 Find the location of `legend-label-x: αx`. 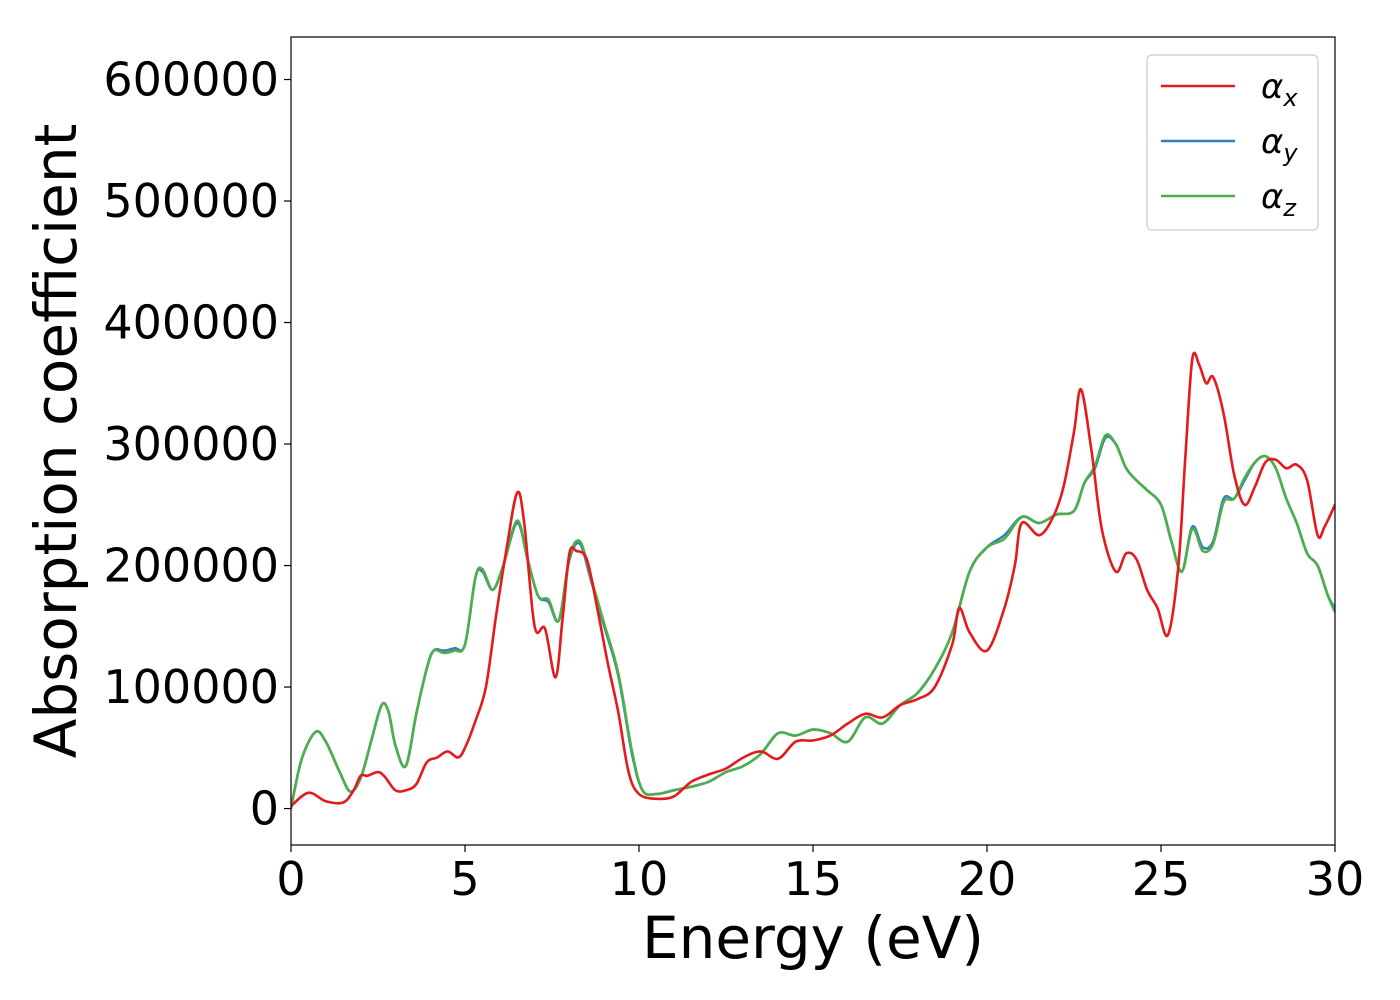

legend-label-x: αx is located at coordinates (1279, 89).